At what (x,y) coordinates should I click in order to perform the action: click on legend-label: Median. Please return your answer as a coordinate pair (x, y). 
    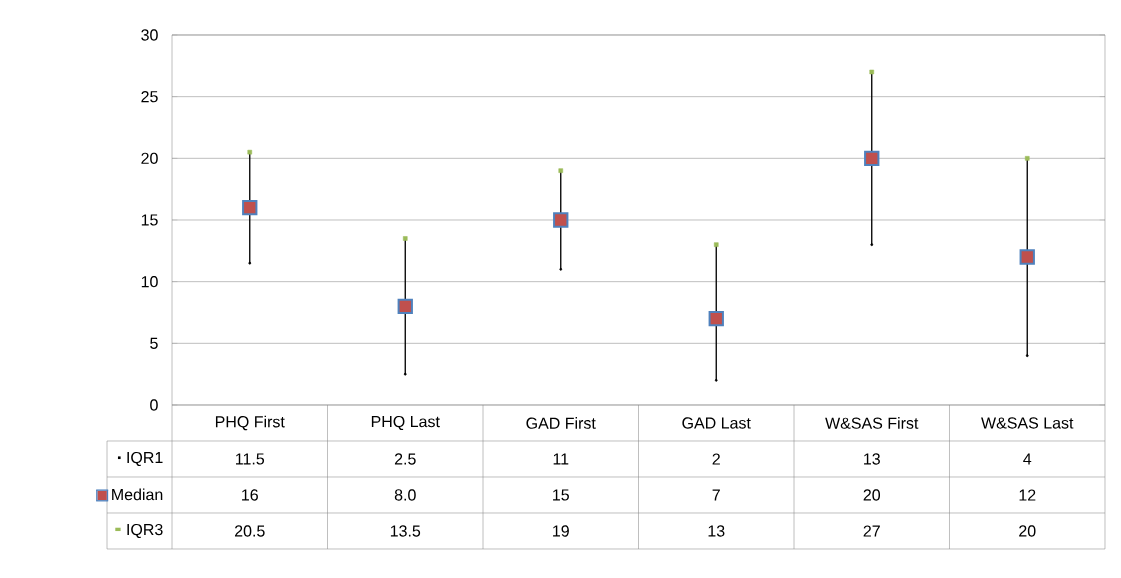
    Looking at the image, I should click on (137, 494).